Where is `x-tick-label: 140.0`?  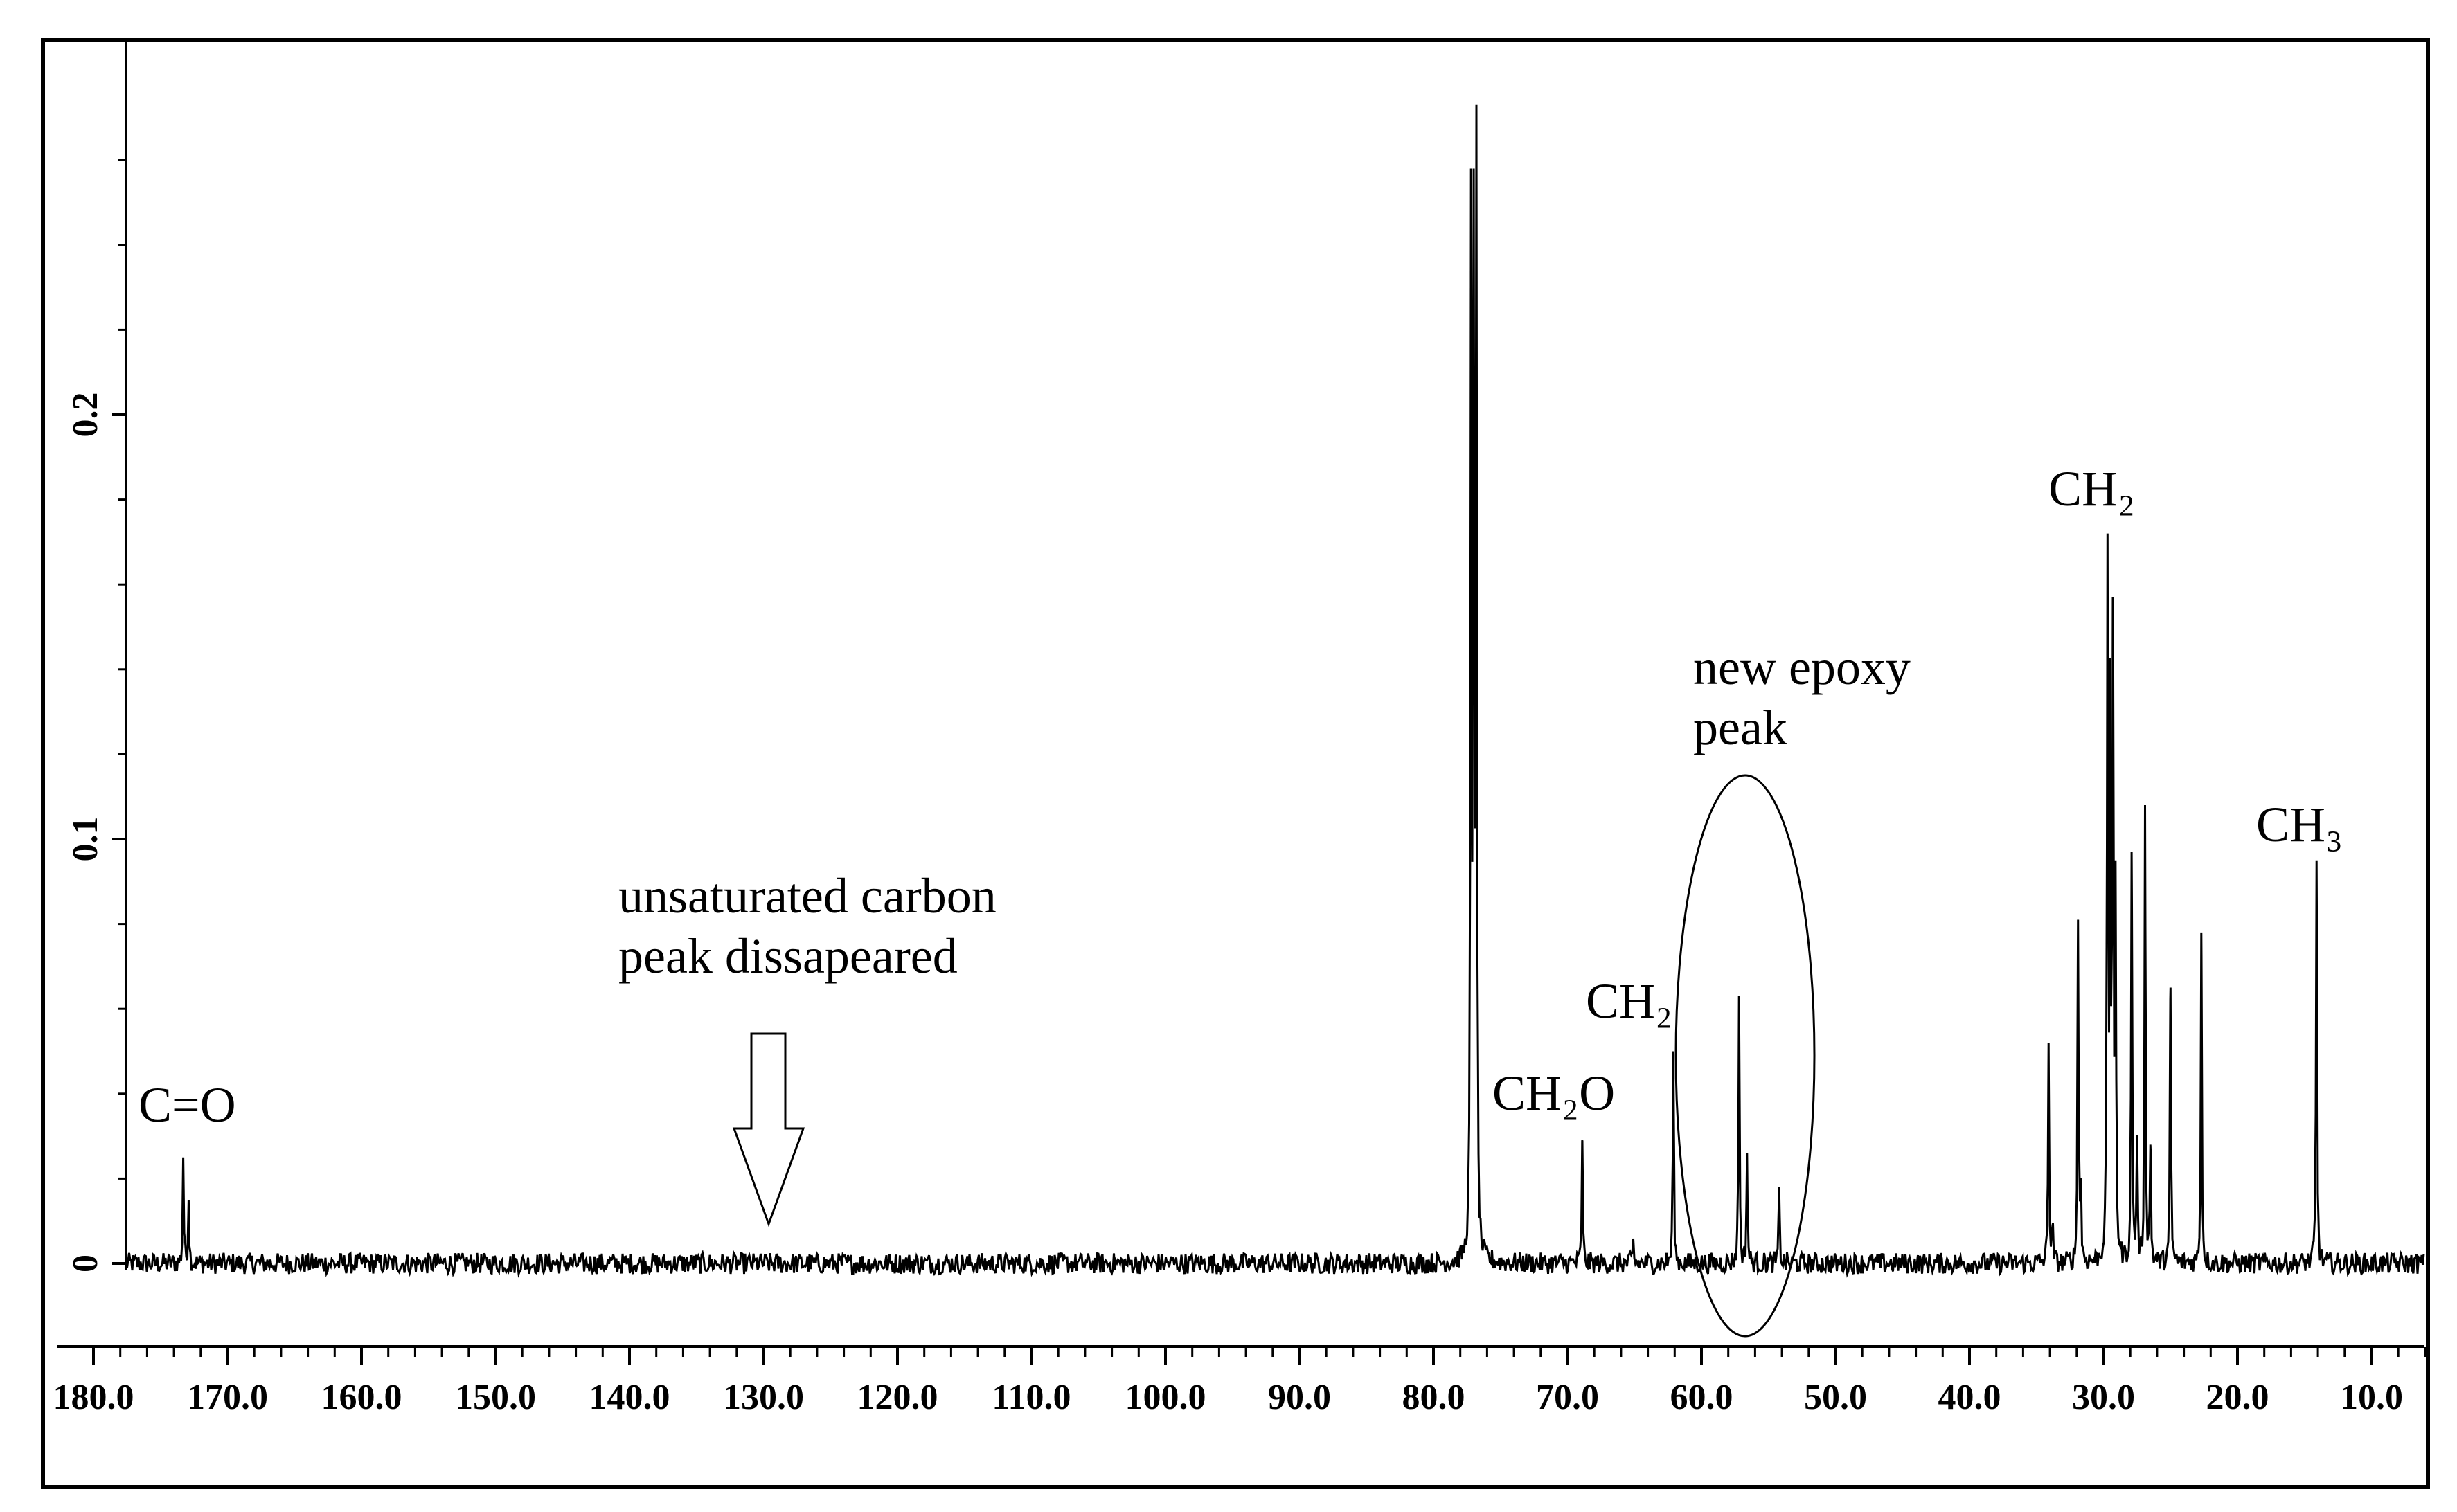 x-tick-label: 140.0 is located at coordinates (629, 1397).